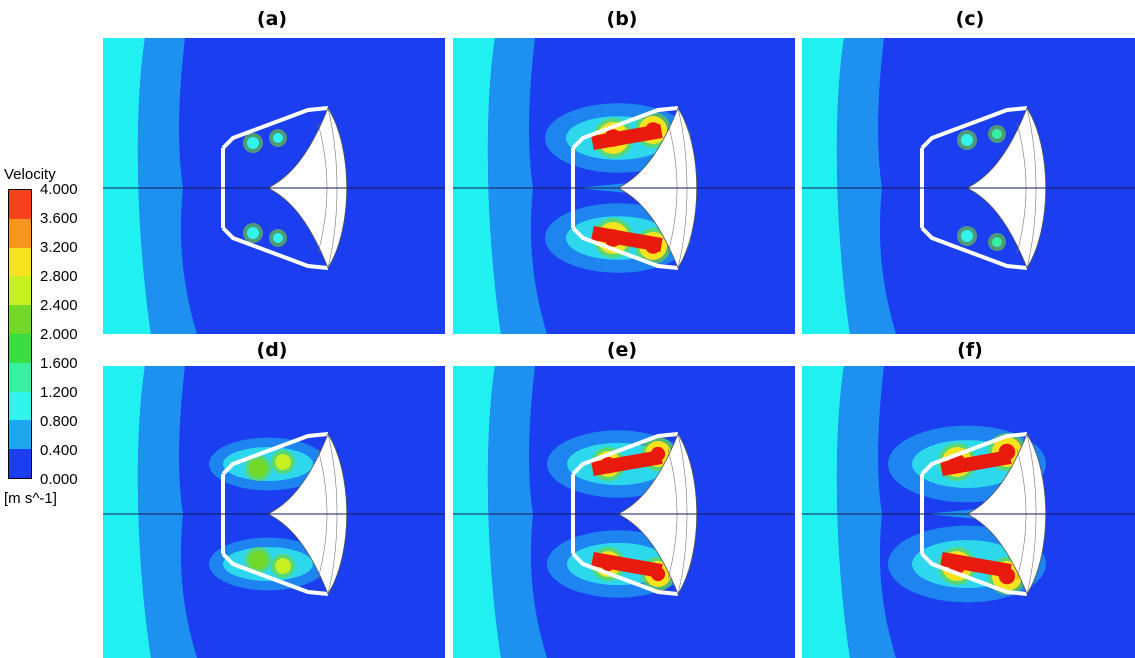 The height and width of the screenshot is (658, 1135). I want to click on legend-tick-label: 2.000, so click(59, 334).